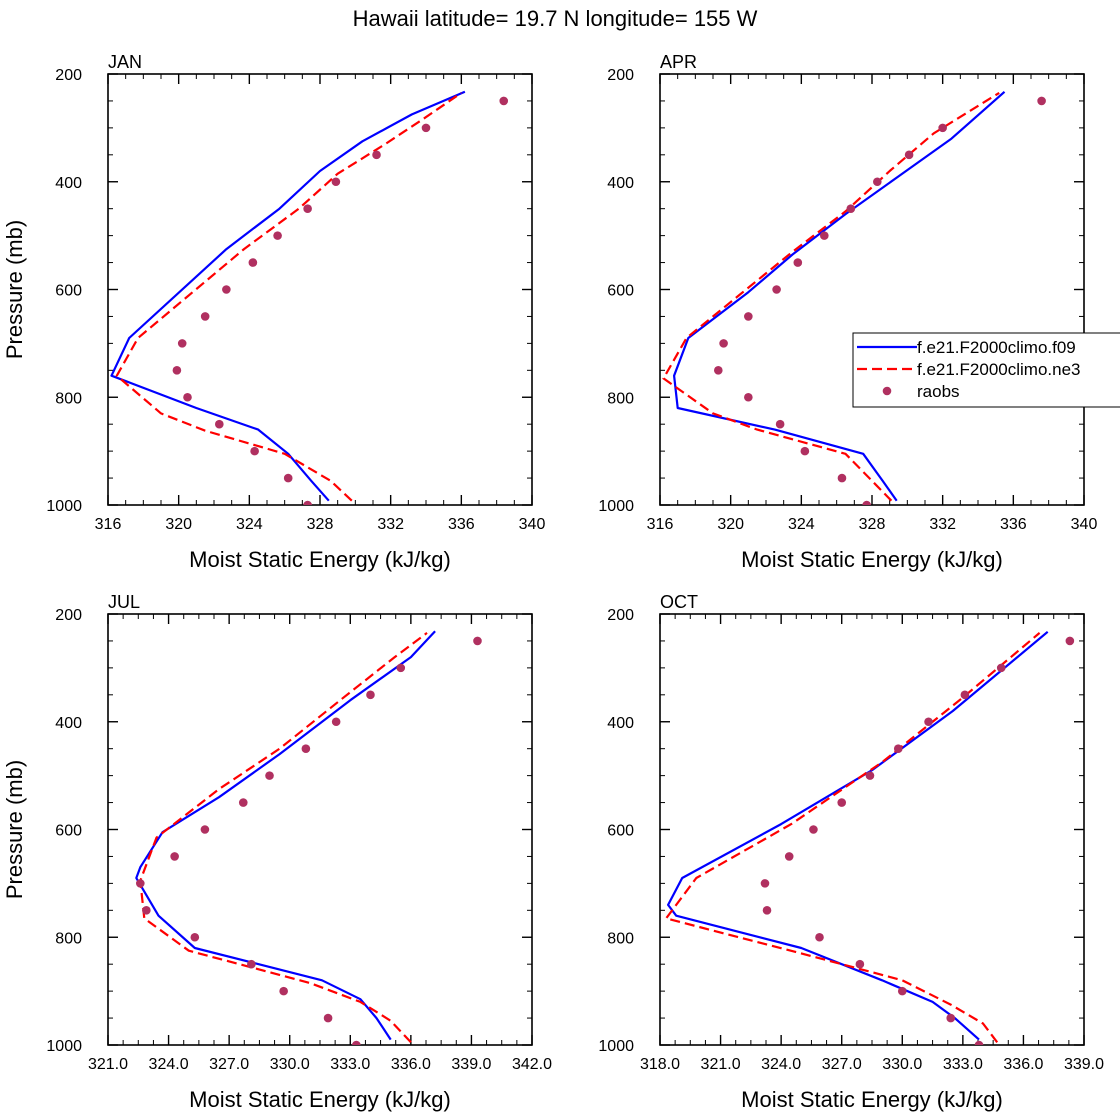 The height and width of the screenshot is (1120, 1120). I want to click on x-tick-label: 328, so click(872, 524).